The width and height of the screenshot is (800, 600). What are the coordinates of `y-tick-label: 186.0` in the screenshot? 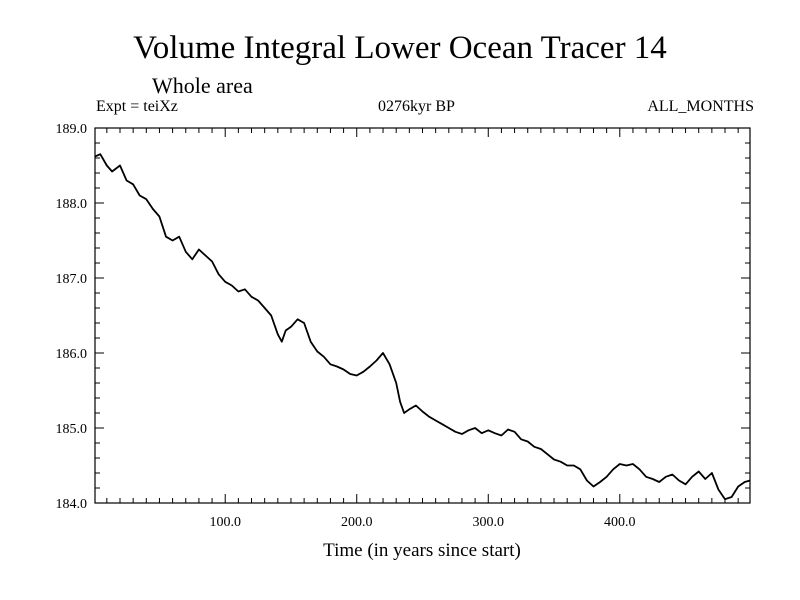 It's located at (72, 354).